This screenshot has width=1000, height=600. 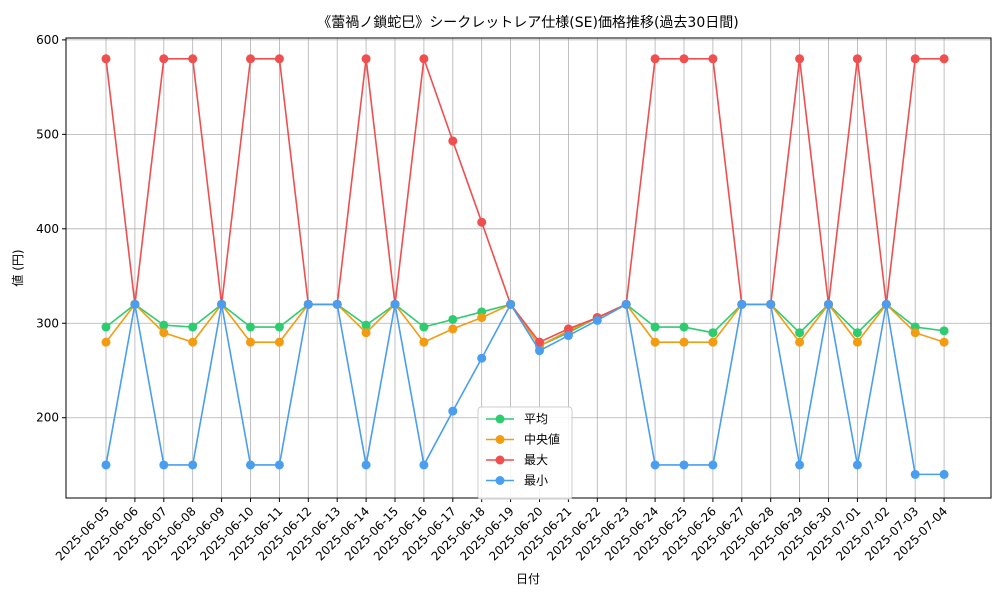 I want to click on y-tick-label: 600, so click(x=47, y=40).